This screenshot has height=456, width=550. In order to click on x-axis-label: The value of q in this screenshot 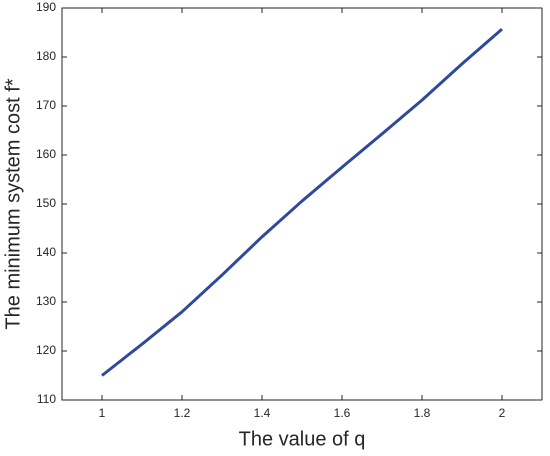, I will do `click(302, 439)`.